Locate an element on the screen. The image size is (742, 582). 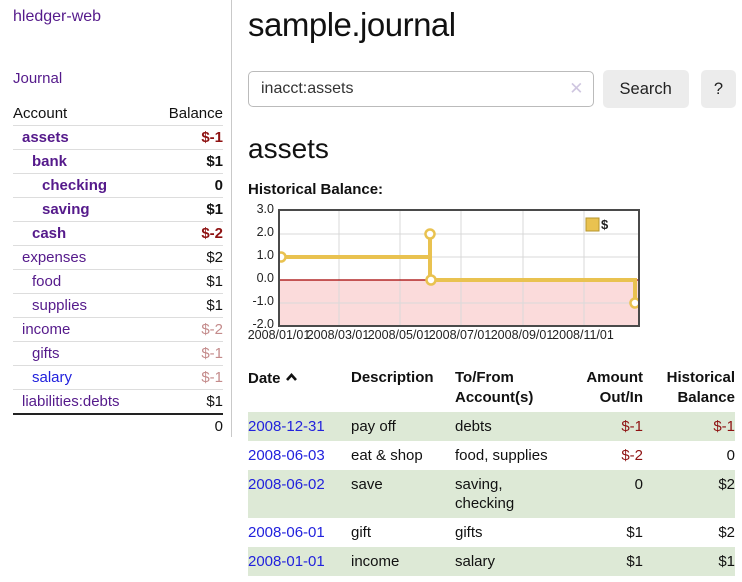
transaction-accounts: debts is located at coordinates (473, 426).